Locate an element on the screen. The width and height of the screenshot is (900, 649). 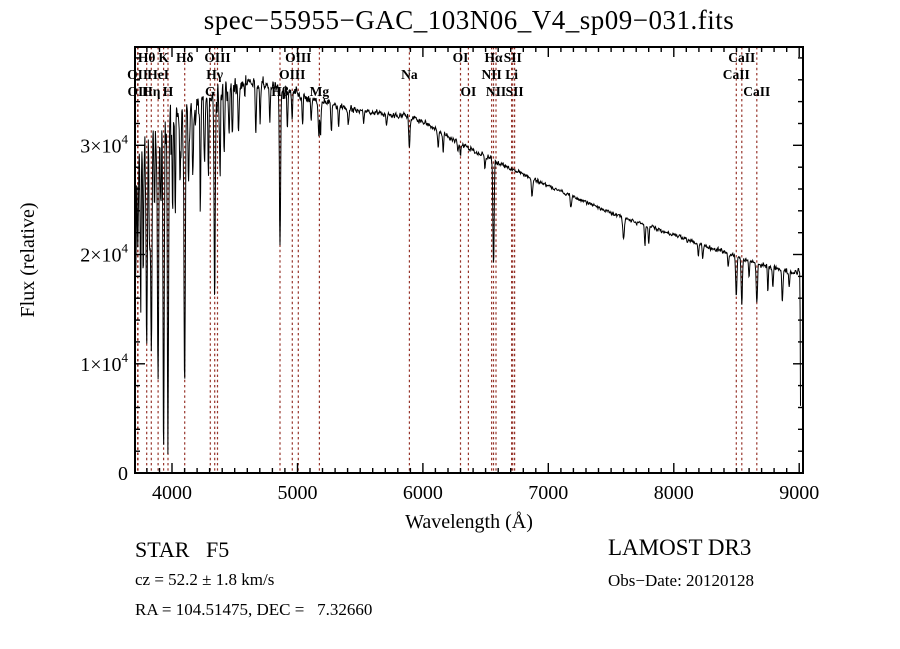
y-tick-label: 2×10⁴ is located at coordinates (104, 254).